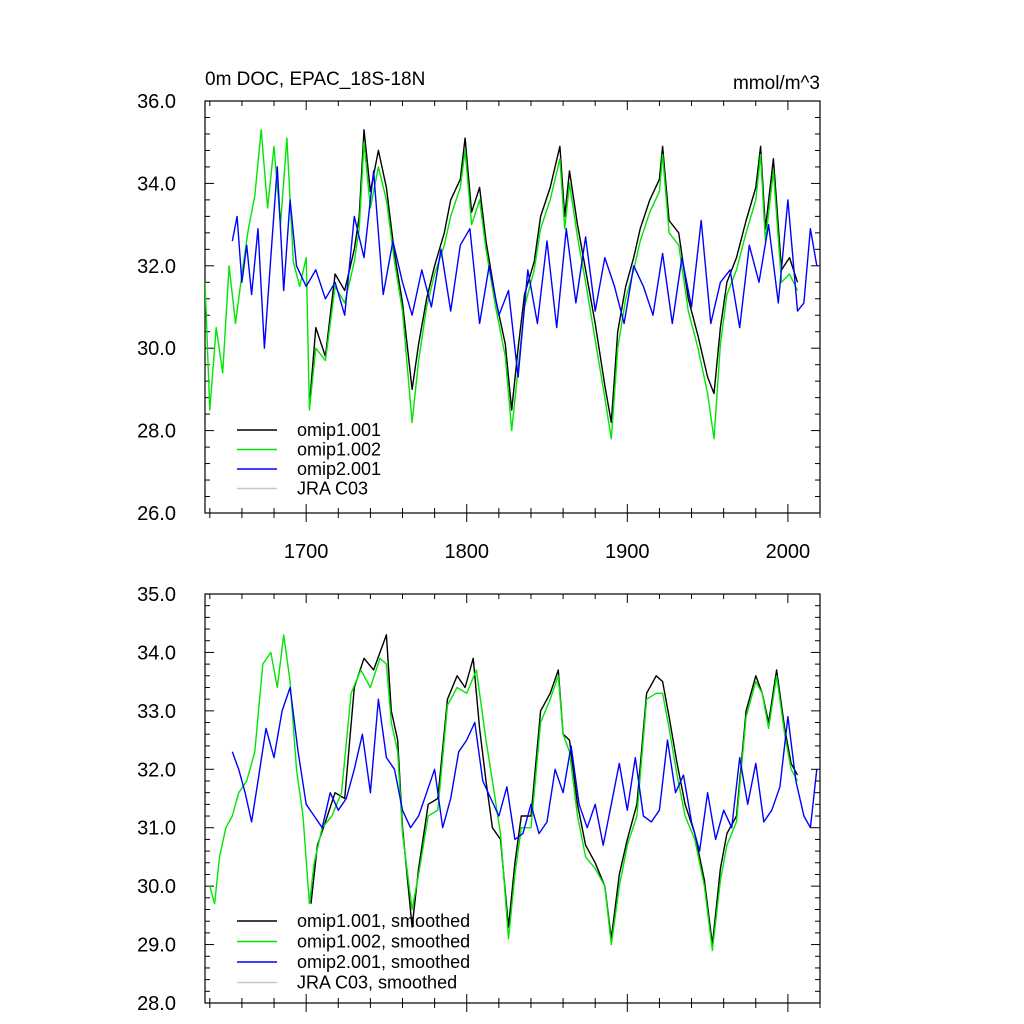 This screenshot has height=1024, width=1024. I want to click on legend-label: omip1.002, smoothed, so click(383, 942).